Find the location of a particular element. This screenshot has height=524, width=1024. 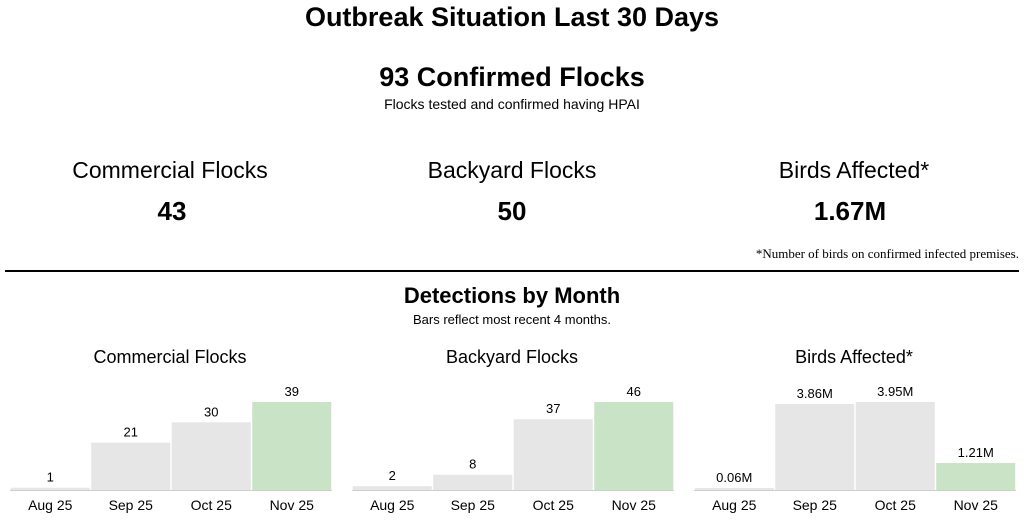

chart-title-backyard: Backyard Flocks is located at coordinates (512, 357).